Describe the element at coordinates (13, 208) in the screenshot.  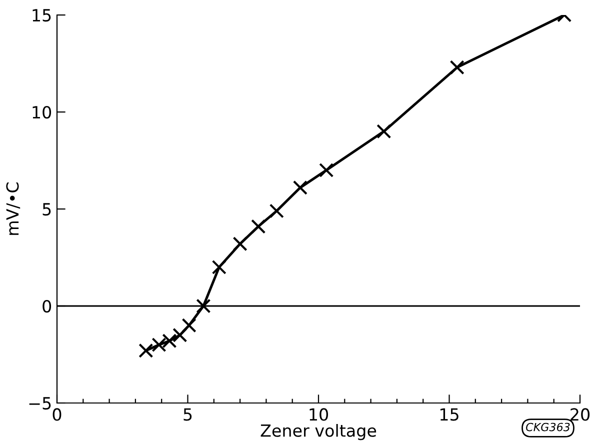
I see `y-axis-title: mV/•C` at that location.